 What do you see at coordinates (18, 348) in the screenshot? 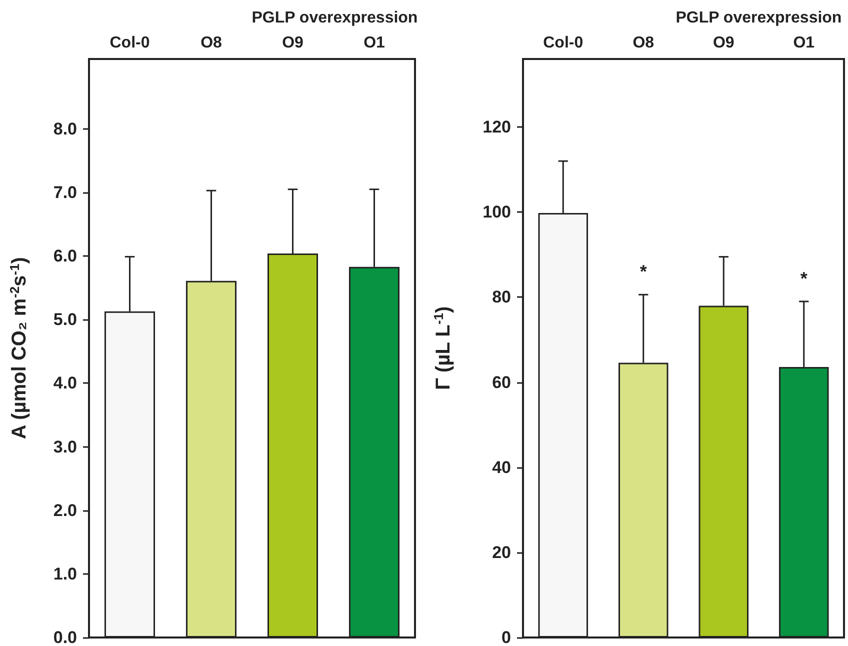
I see `y-axis-title: A (µmol CO₂ m-2s-1)` at bounding box center [18, 348].